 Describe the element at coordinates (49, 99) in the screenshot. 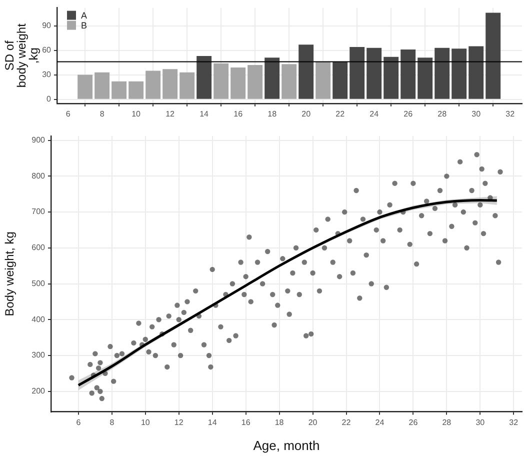

I see `y-tick-label: 0` at that location.